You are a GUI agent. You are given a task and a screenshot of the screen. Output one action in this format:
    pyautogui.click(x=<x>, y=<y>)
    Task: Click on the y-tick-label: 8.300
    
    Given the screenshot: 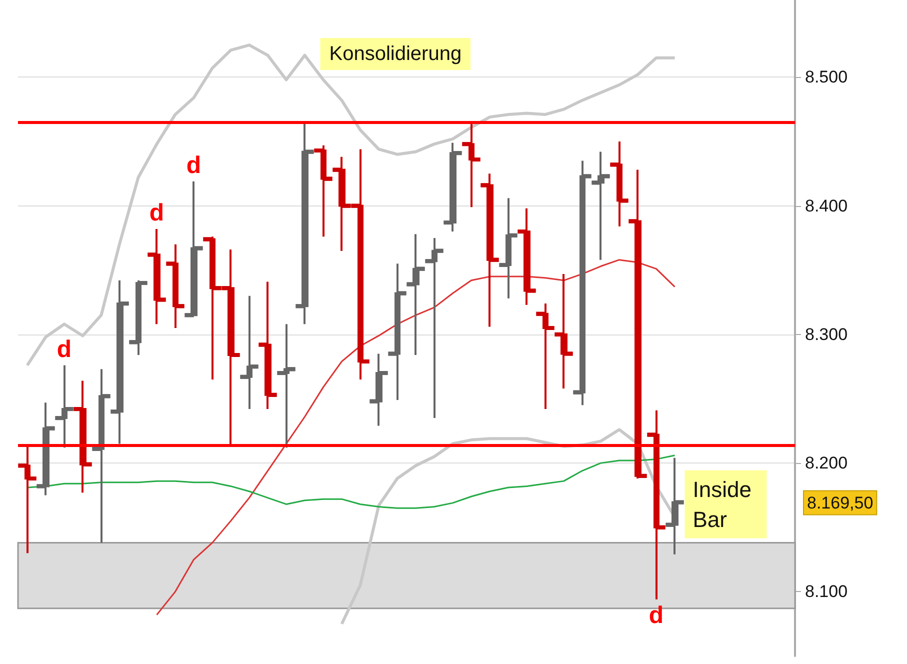 What is the action you would take?
    pyautogui.click(x=826, y=334)
    